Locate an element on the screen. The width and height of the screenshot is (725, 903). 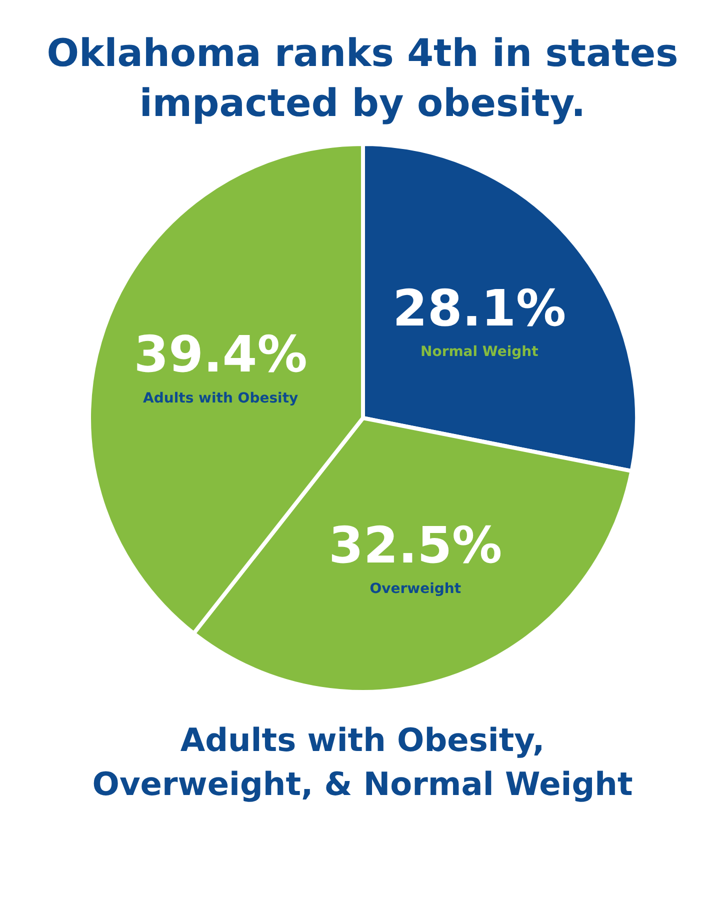
data-label: 39.4% is located at coordinates (220, 355).